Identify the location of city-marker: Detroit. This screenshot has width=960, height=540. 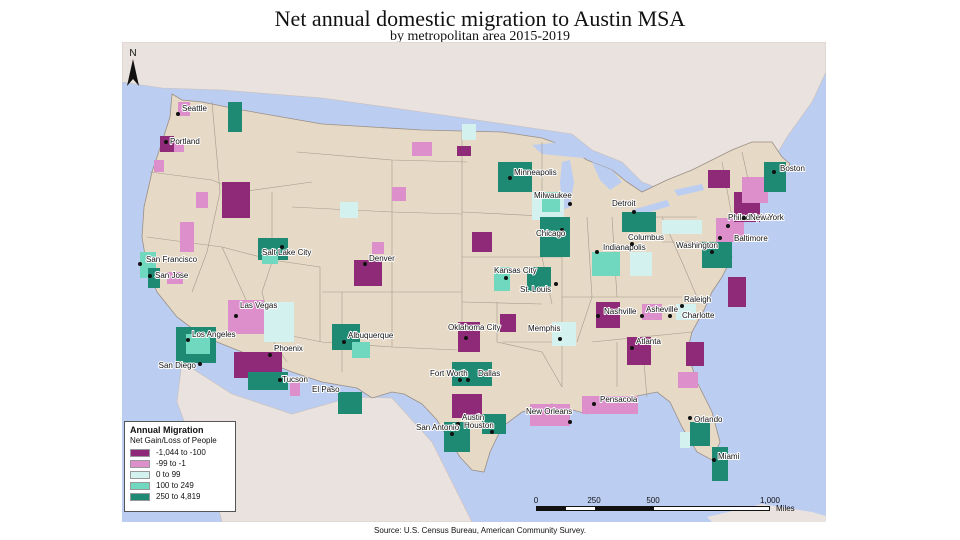
(624, 206).